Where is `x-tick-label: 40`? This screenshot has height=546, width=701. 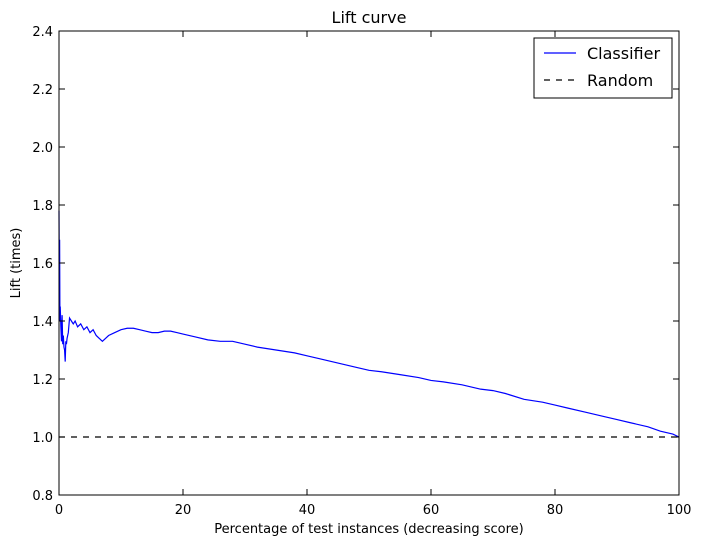 x-tick-label: 40 is located at coordinates (307, 510).